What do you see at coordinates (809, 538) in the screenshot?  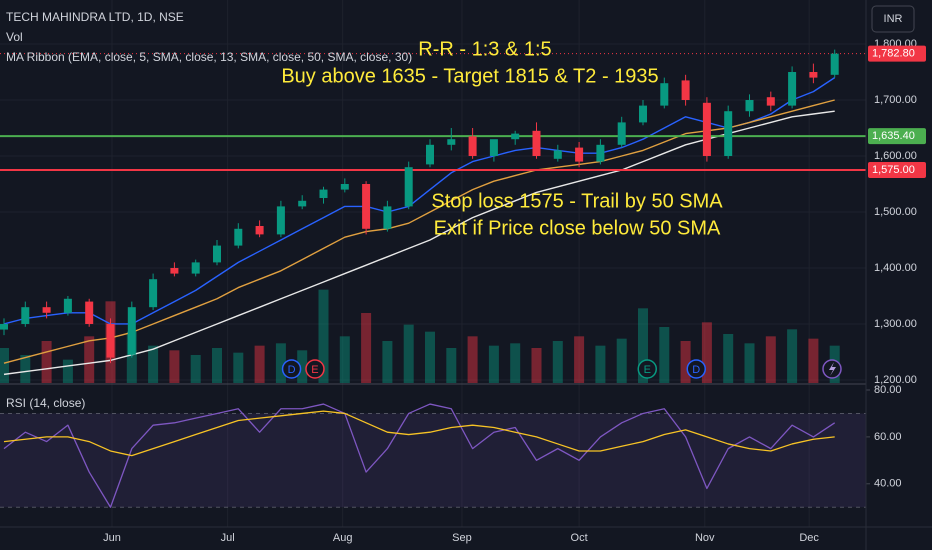 I see `x-tick-label: Dec` at bounding box center [809, 538].